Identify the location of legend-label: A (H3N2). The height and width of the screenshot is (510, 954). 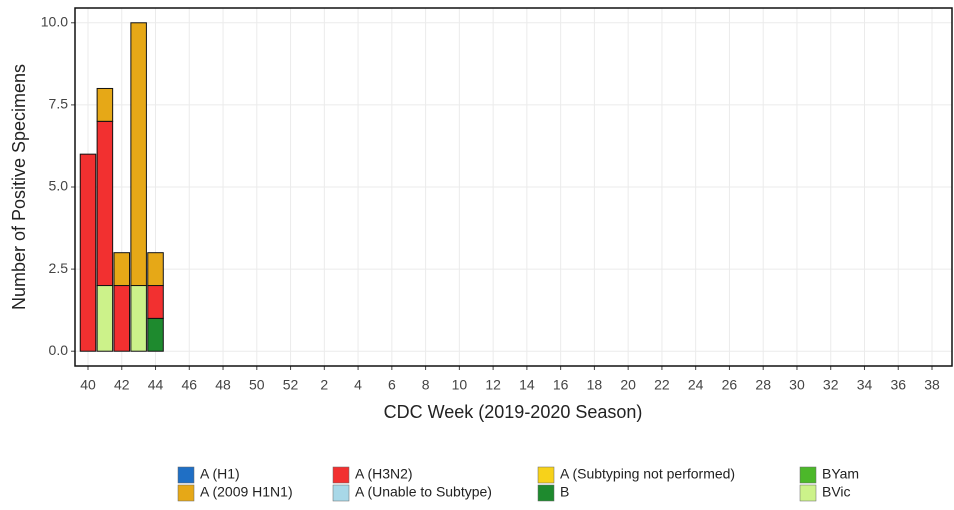
(384, 474).